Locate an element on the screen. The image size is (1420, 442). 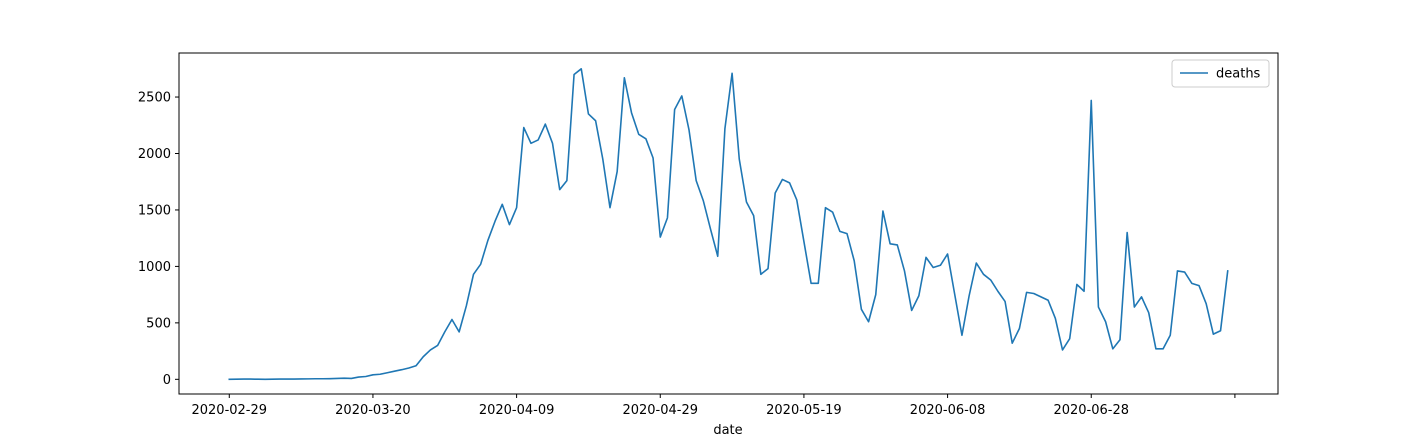
y-tick-label: 1000 is located at coordinates (154, 267).